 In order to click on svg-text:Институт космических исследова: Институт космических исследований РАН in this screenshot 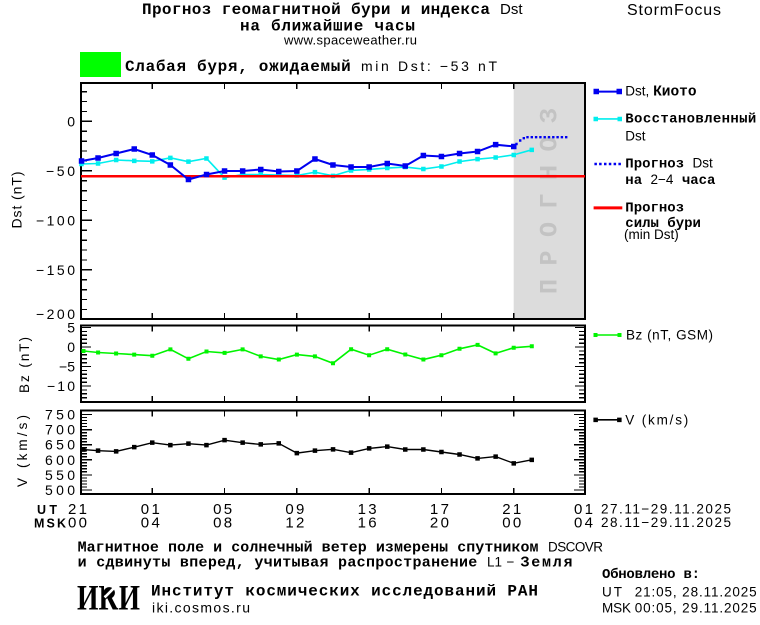, I will do `click(344, 592)`.